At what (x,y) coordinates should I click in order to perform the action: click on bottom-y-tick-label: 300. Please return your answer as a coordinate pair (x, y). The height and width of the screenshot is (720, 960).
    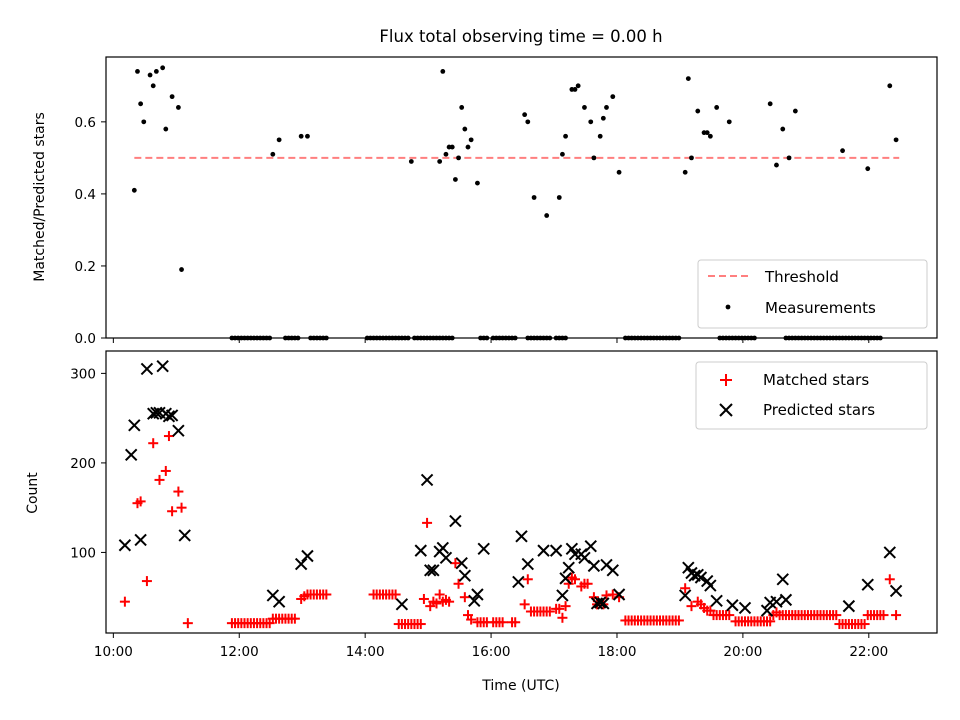
    Looking at the image, I should click on (83, 374).